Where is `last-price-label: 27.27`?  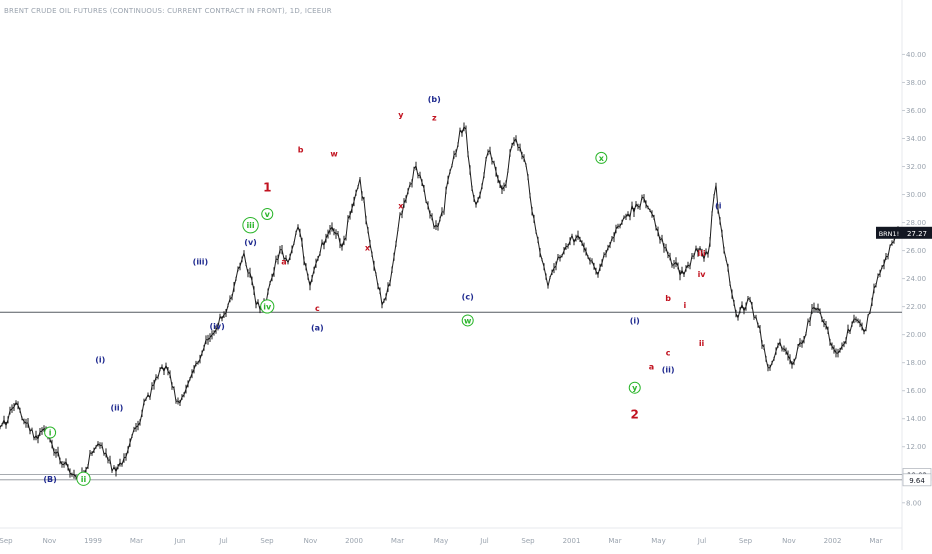
last-price-label: 27.27 is located at coordinates (917, 234).